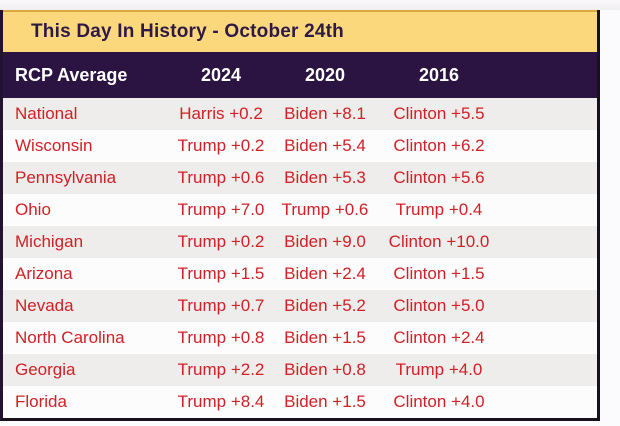 This screenshot has height=426, width=620. I want to click on table-title: This Day In History - October 24th, so click(187, 31).